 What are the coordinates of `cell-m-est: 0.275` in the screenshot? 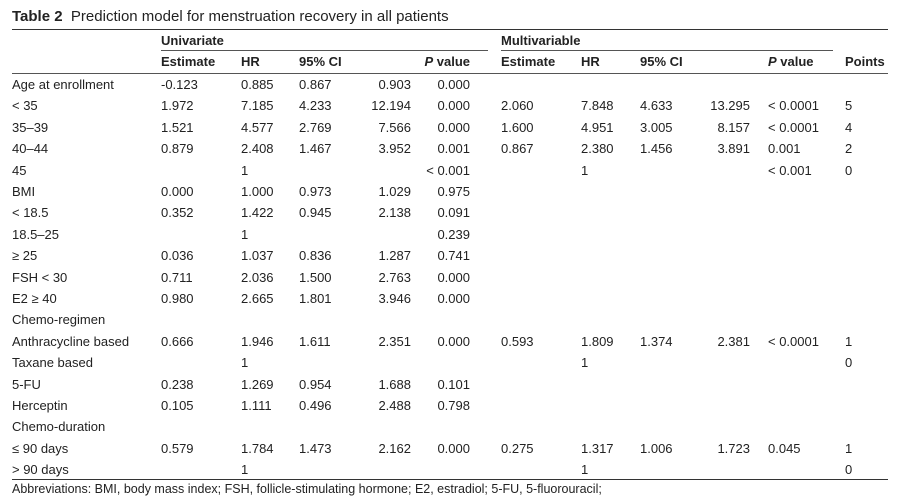 It's located at (517, 448).